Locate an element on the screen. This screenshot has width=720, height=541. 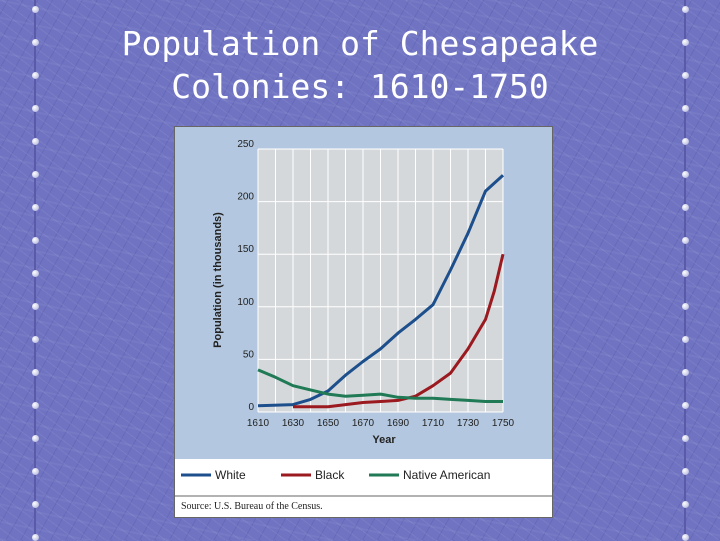
y-axis-label: Population (in thousands) is located at coordinates (218, 280).